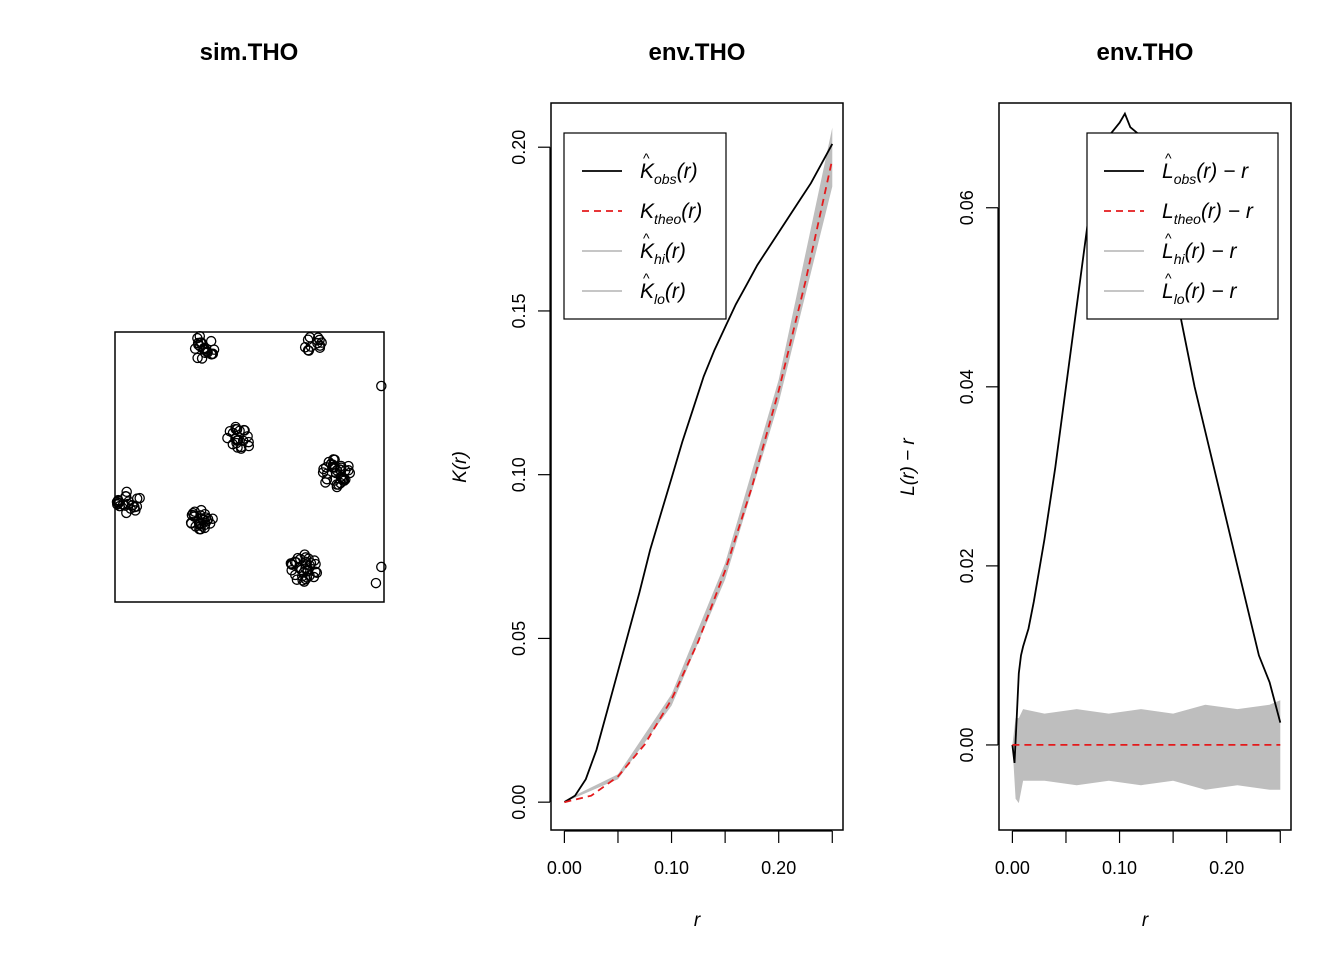 Image resolution: width=1344 pixels, height=960 pixels. I want to click on legend-label-theo: Ktheo(r), so click(671, 213).